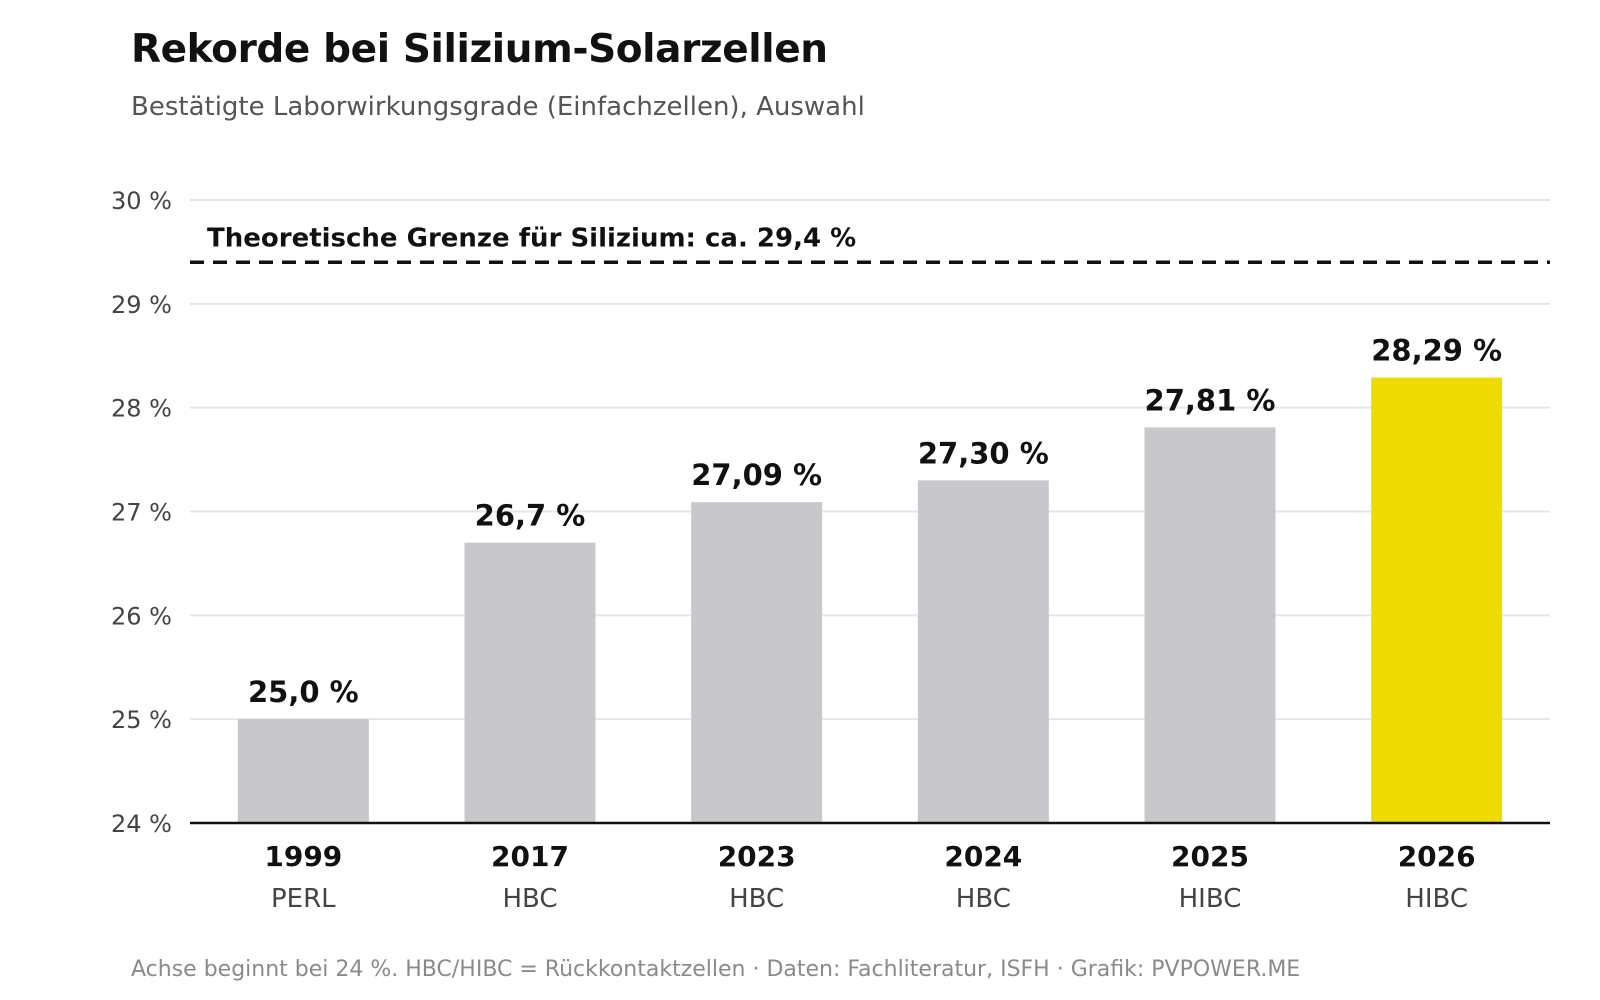 The height and width of the screenshot is (1000, 1600). I want to click on bar-value-label: 27,81 %, so click(1210, 400).